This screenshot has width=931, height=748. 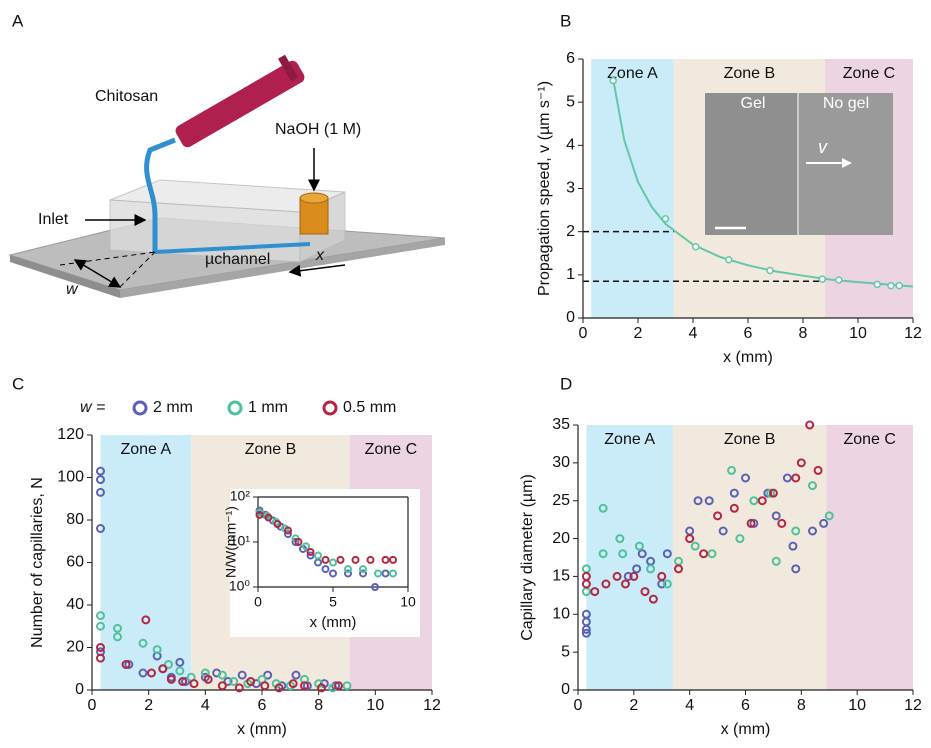 I want to click on y-axis-label: Propagation speed, v (µm s⁻¹), so click(x=544, y=188).